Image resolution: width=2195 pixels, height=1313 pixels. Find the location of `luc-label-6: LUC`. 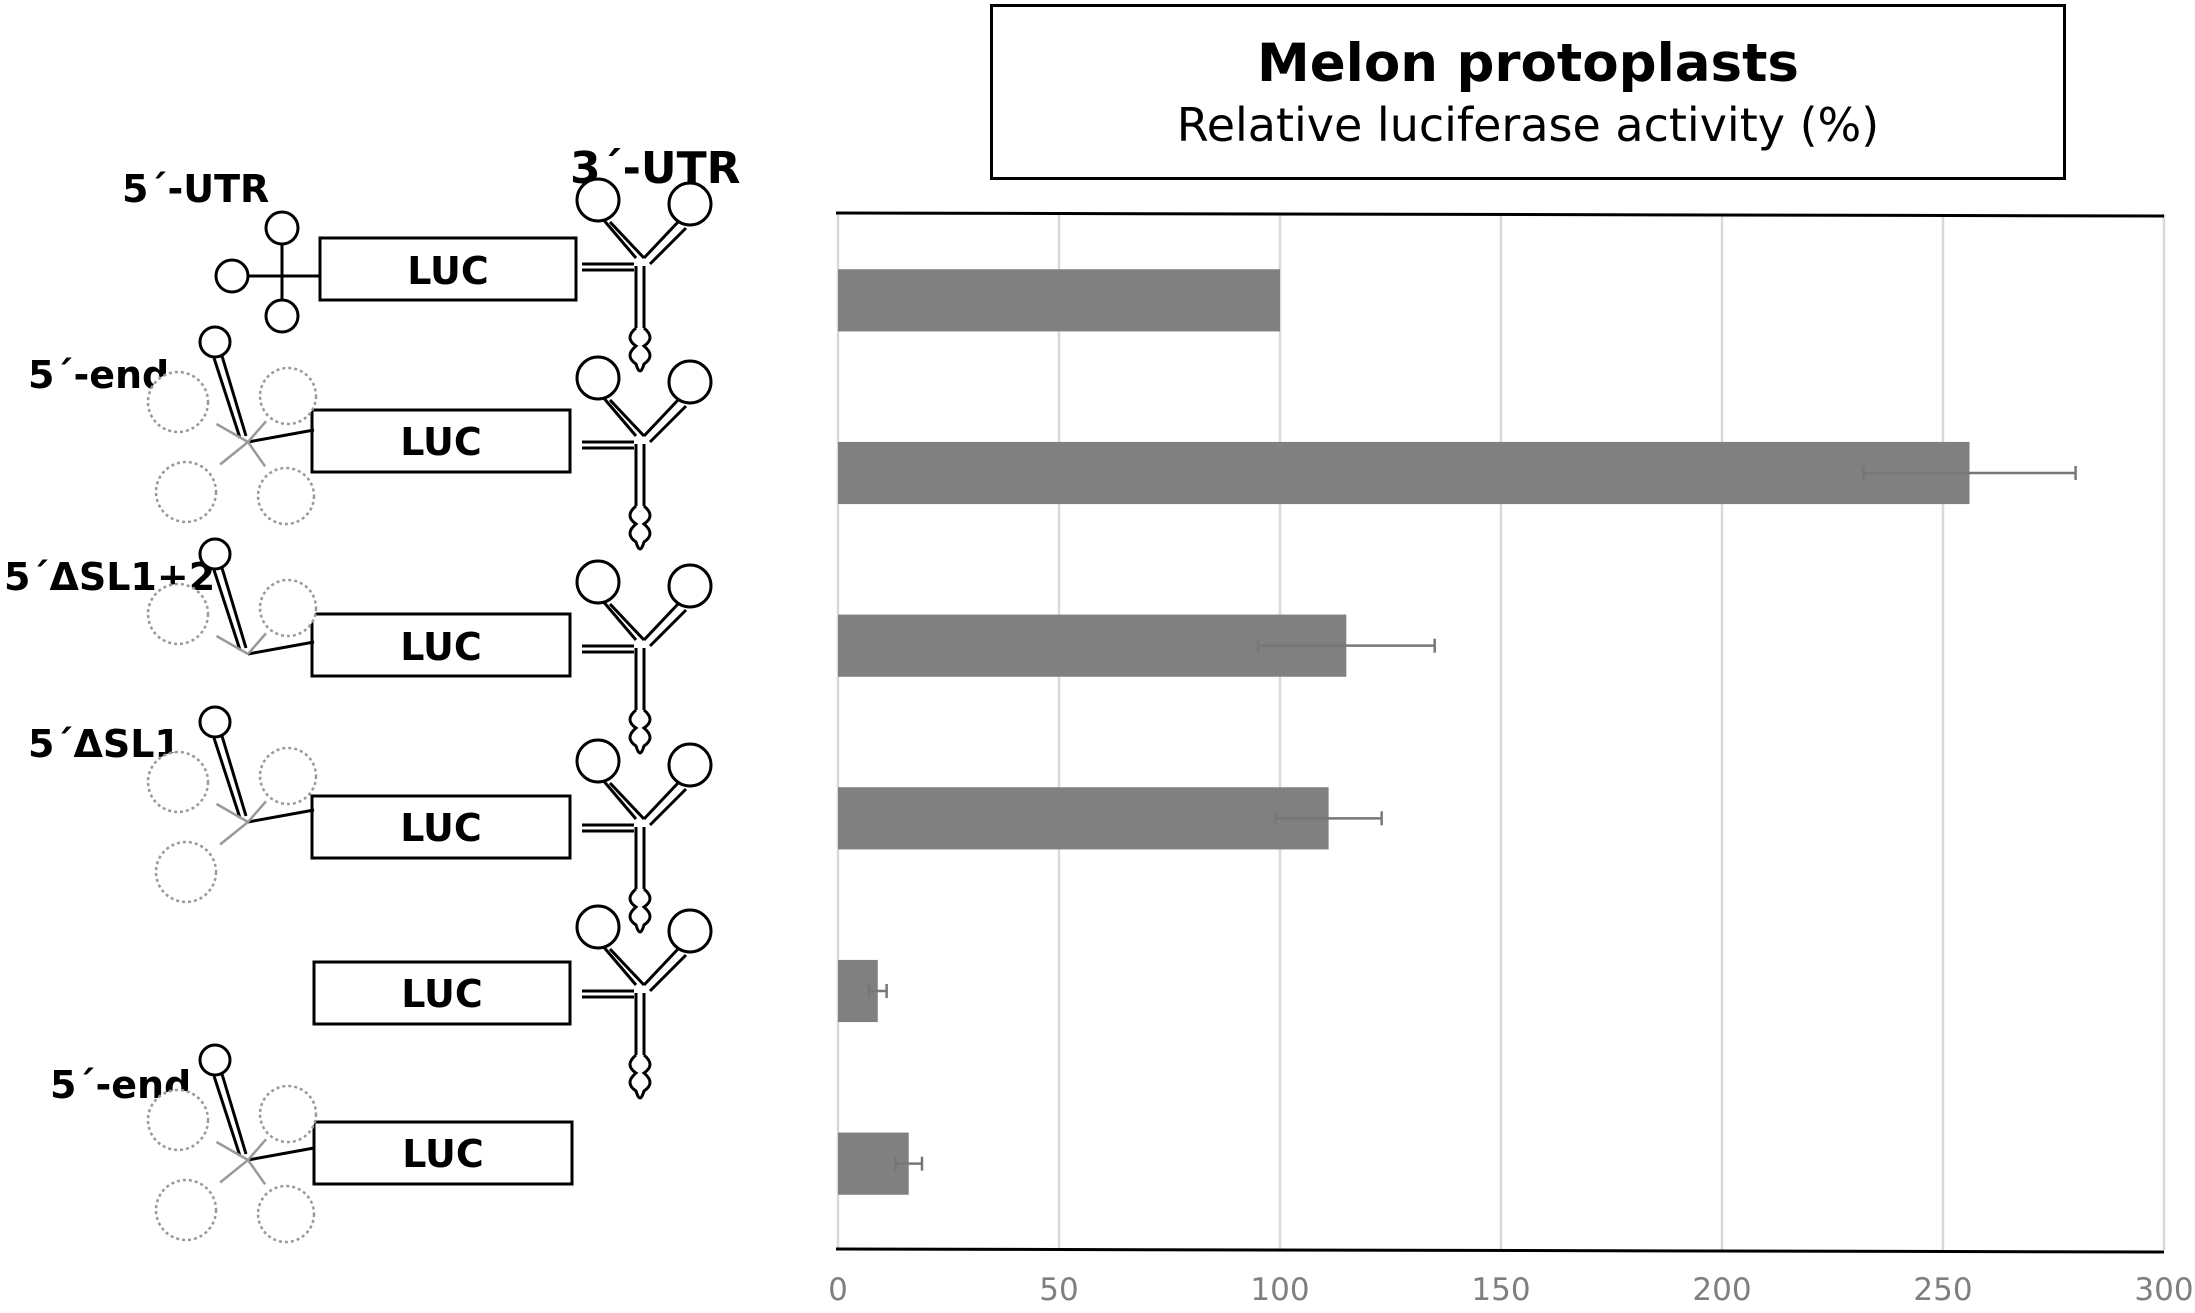

luc-label-6: LUC is located at coordinates (443, 1154).